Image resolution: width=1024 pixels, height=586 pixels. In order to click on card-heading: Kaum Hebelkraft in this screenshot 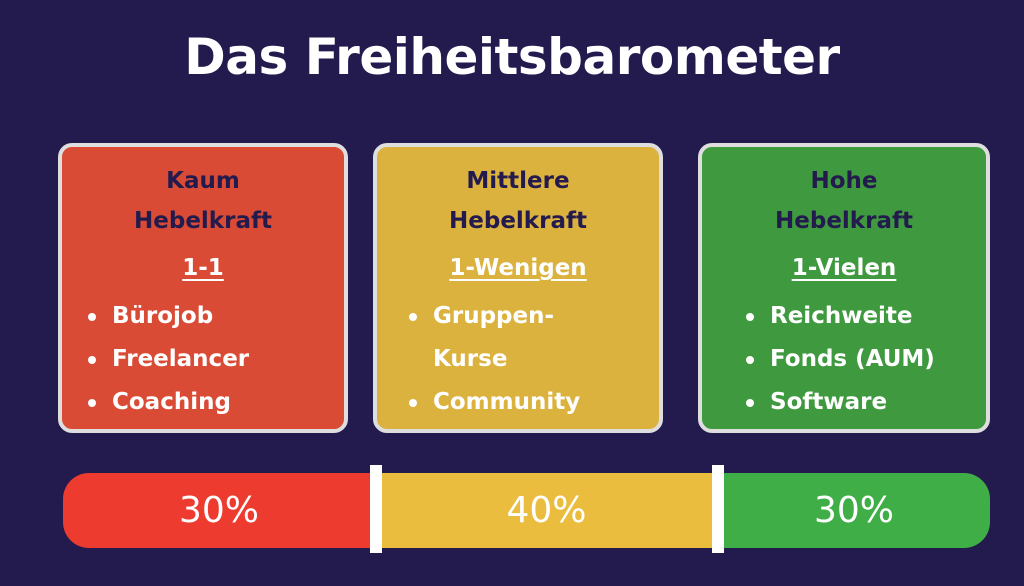, I will do `click(203, 201)`.